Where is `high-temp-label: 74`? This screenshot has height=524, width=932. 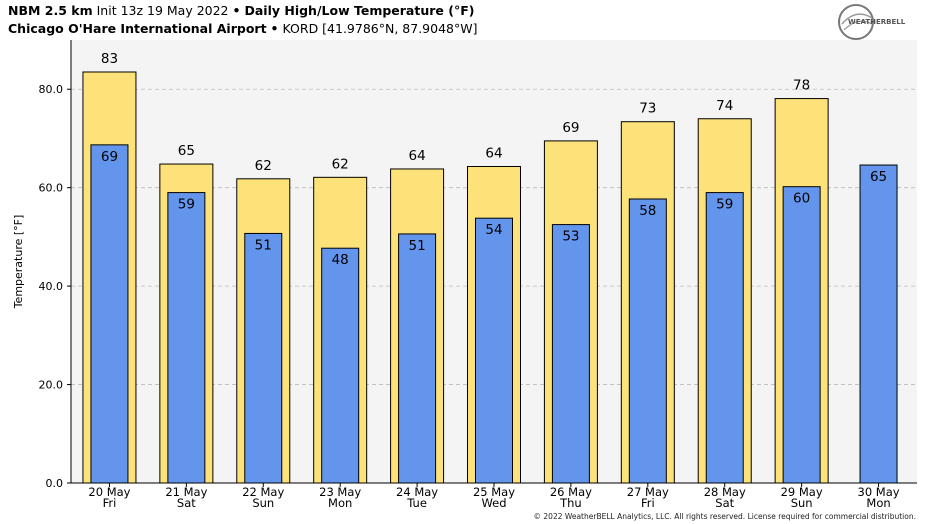 high-temp-label: 74 is located at coordinates (724, 106).